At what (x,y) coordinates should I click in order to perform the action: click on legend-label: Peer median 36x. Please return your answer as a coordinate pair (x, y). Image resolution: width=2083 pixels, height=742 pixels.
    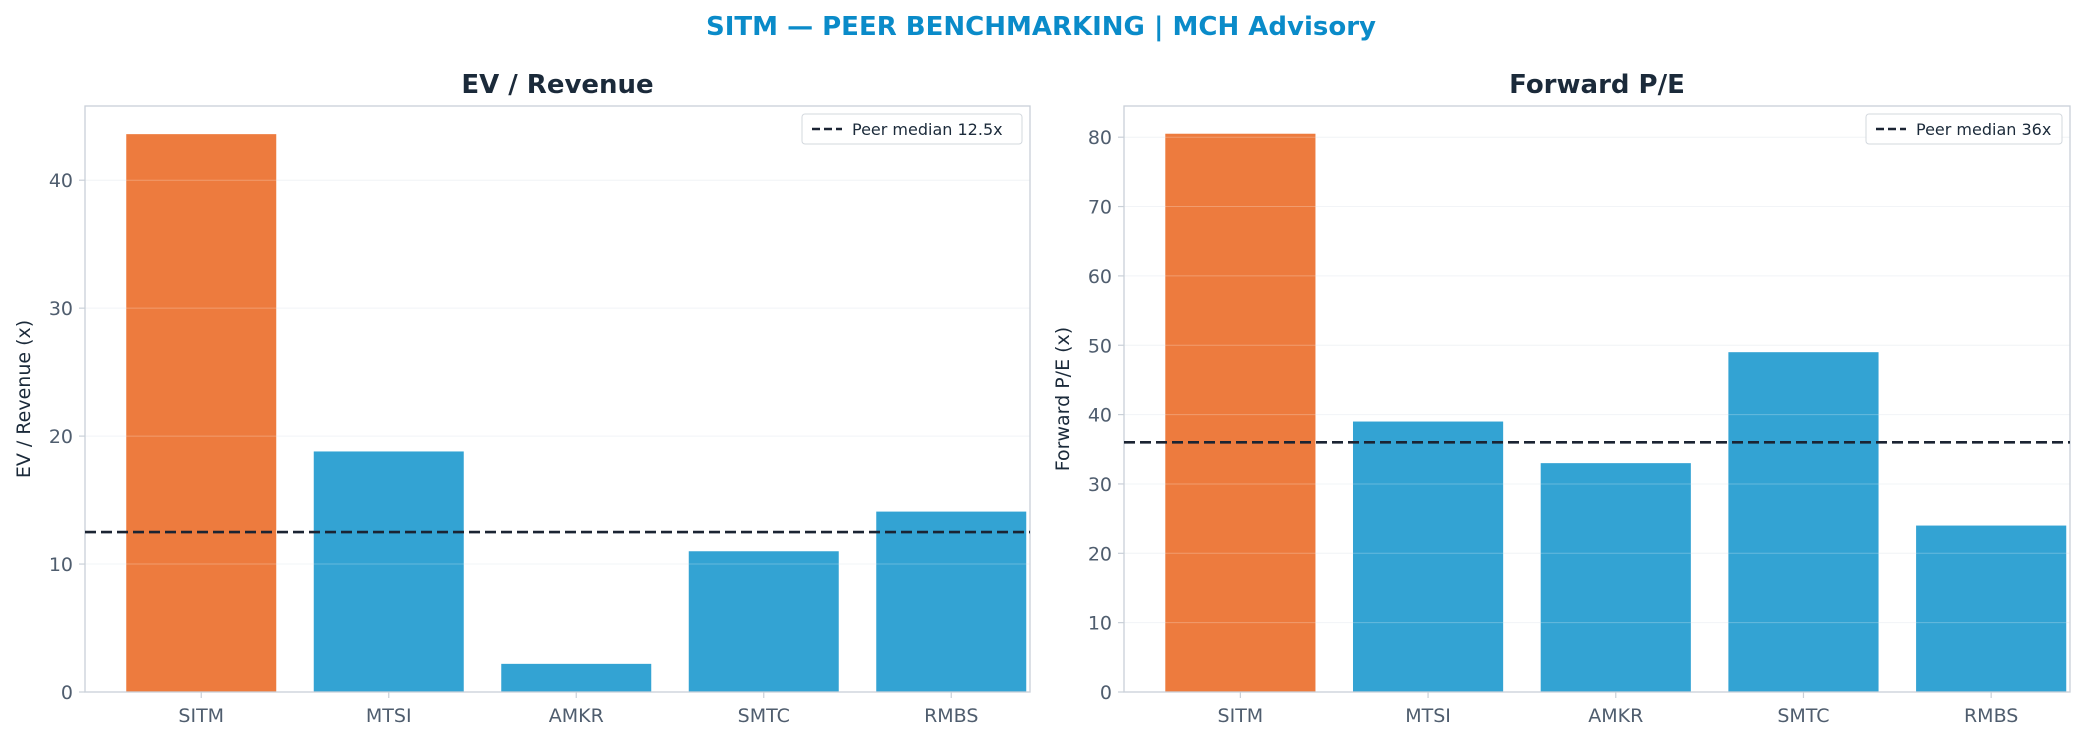
    Looking at the image, I should click on (1983, 129).